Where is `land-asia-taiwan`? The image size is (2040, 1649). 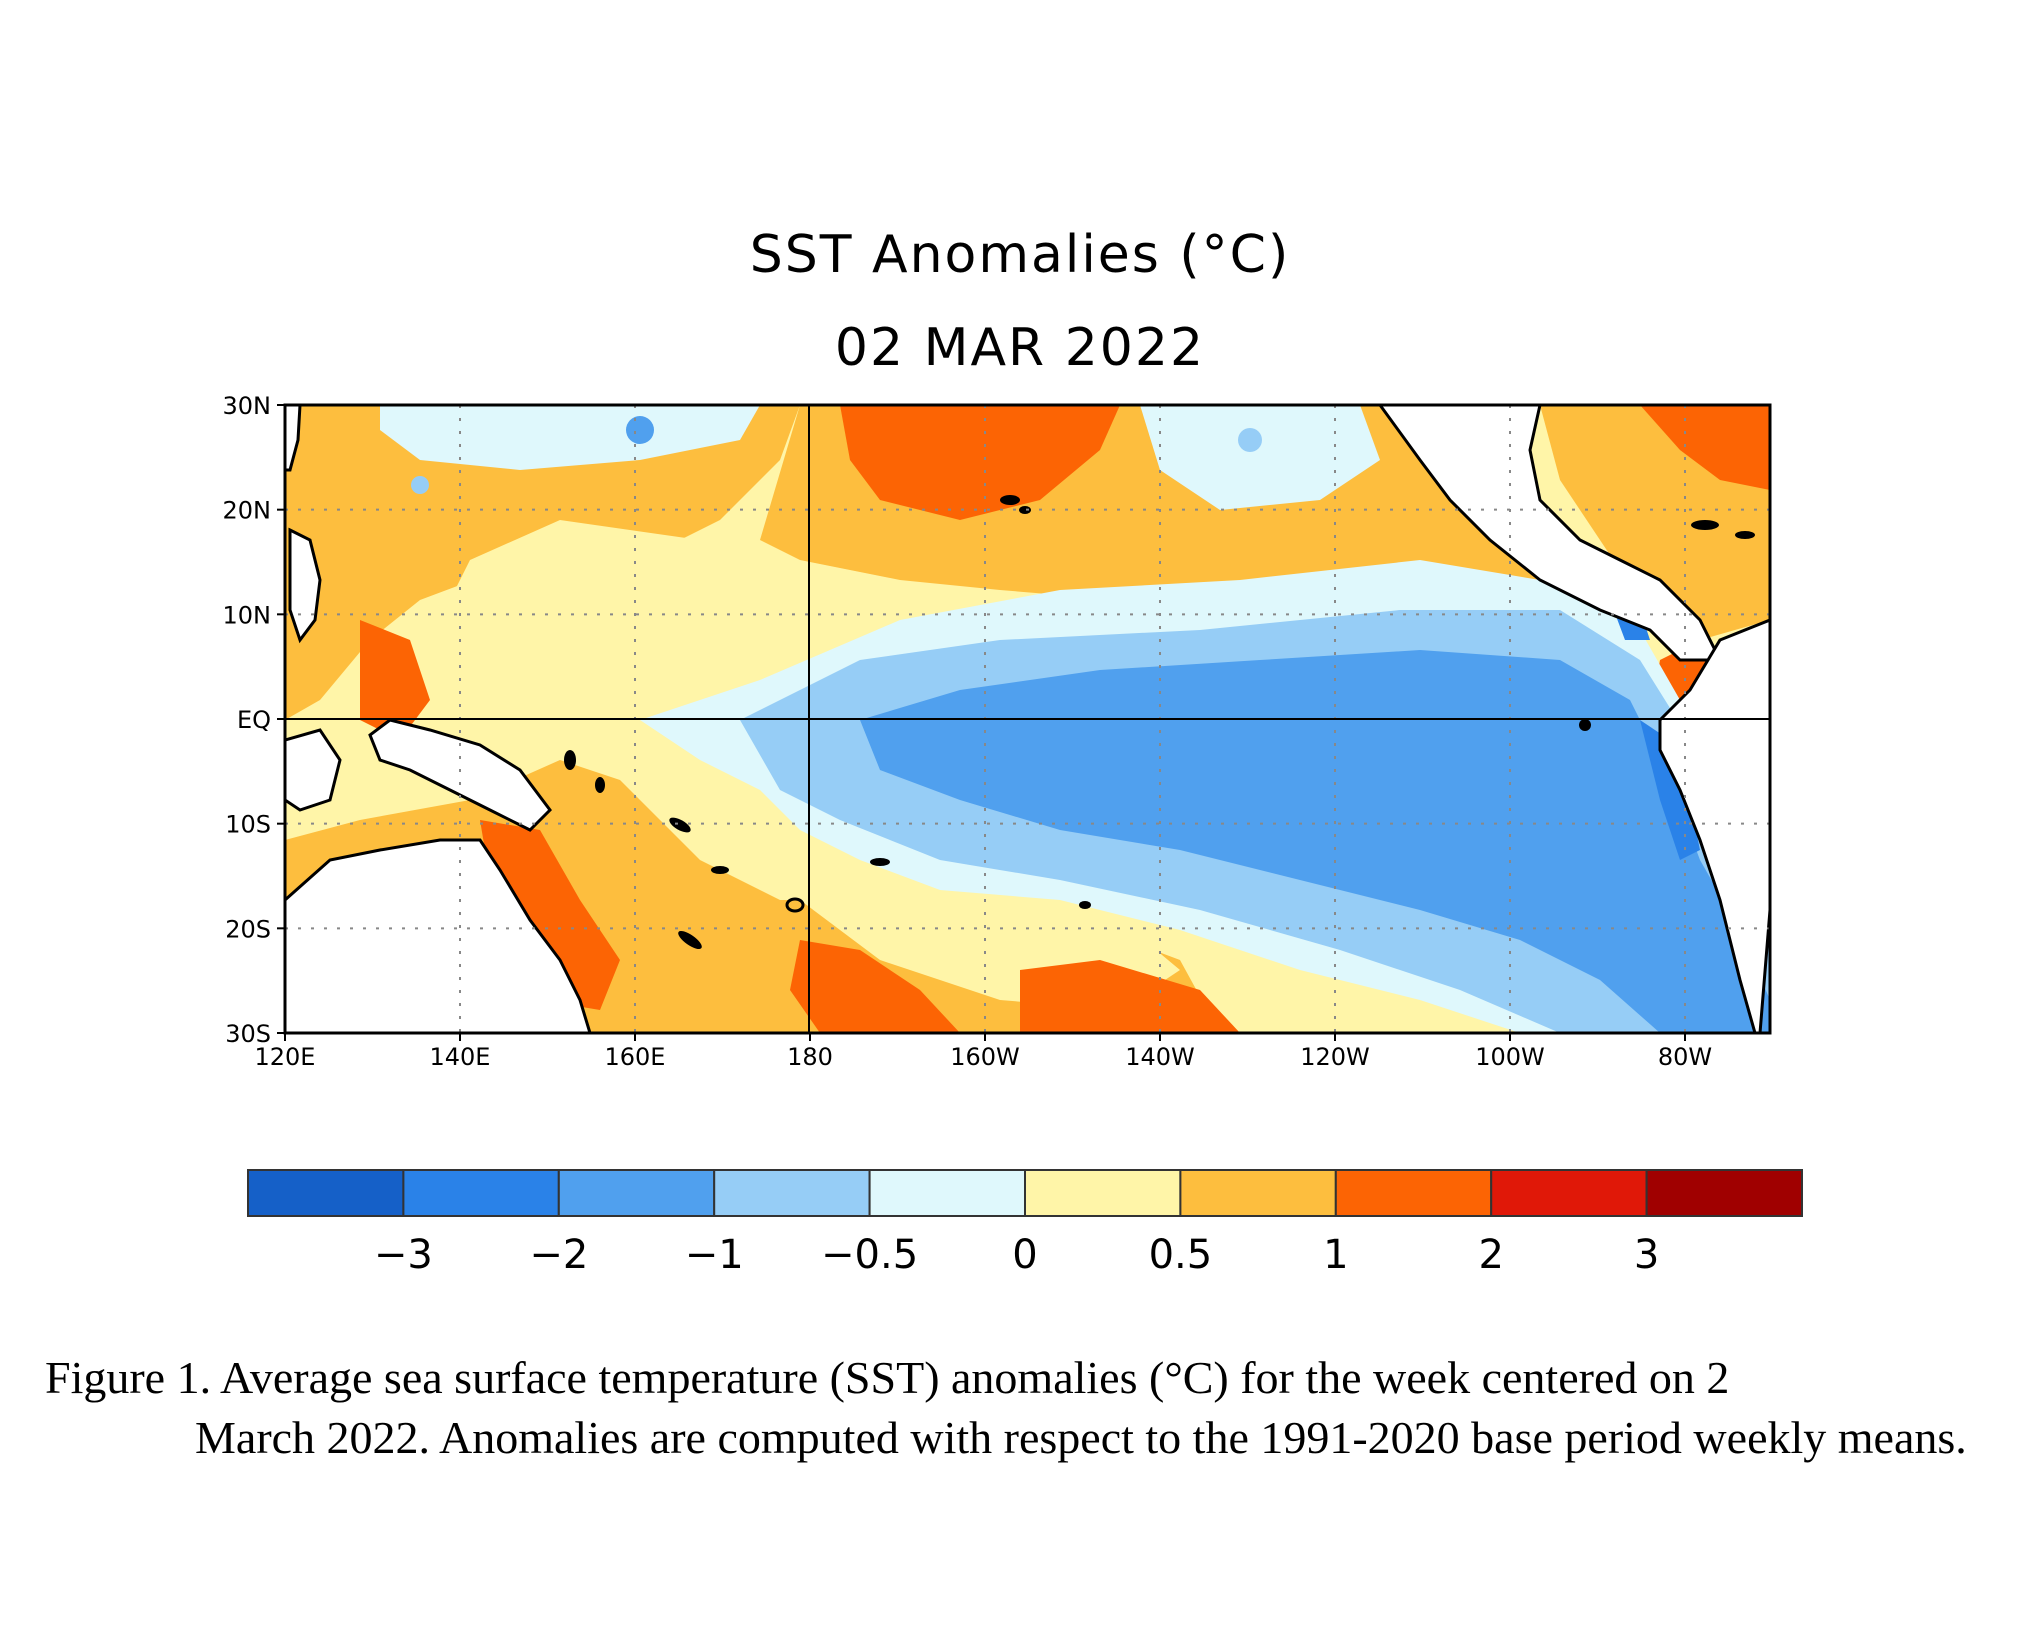 land-asia-taiwan is located at coordinates (293, 438).